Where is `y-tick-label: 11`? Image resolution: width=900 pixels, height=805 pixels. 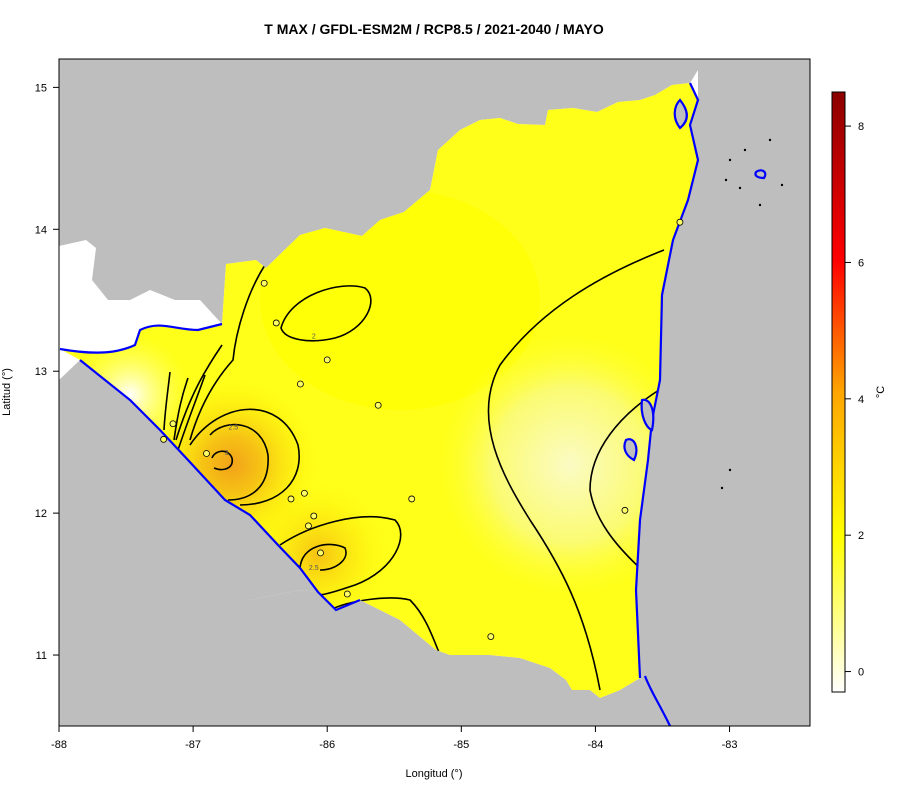 y-tick-label: 11 is located at coordinates (41, 656).